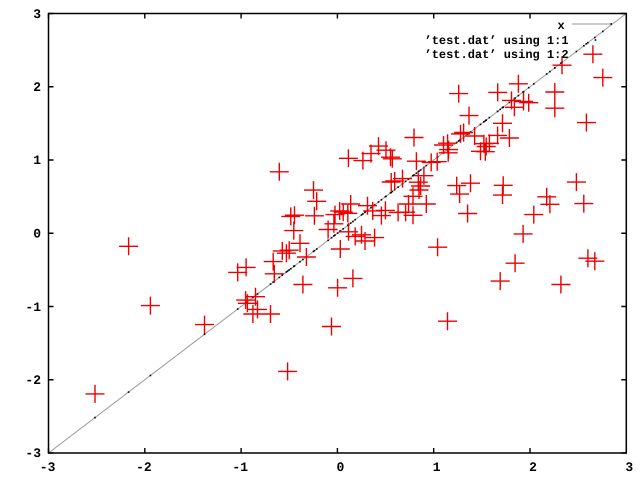 This screenshot has width=640, height=480. I want to click on svg-text: ’test.dat’ using 1:1, so click(497, 41).